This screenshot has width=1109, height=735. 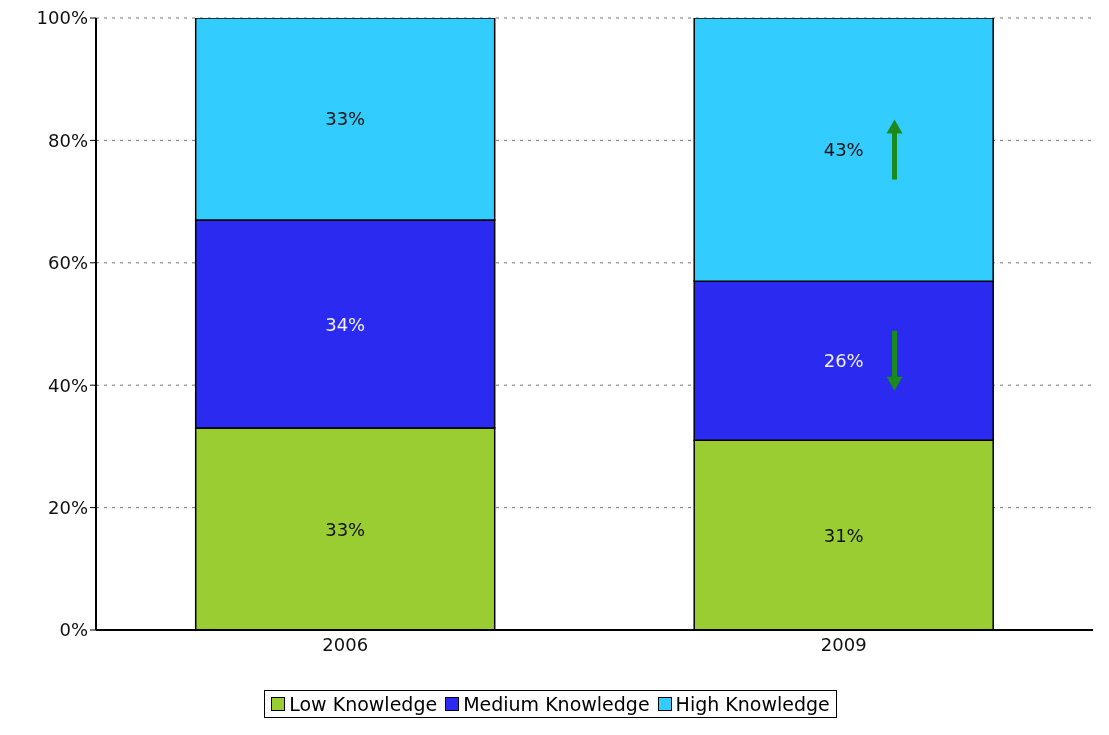 What do you see at coordinates (843, 644) in the screenshot?
I see `x-tick-label: 2009` at bounding box center [843, 644].